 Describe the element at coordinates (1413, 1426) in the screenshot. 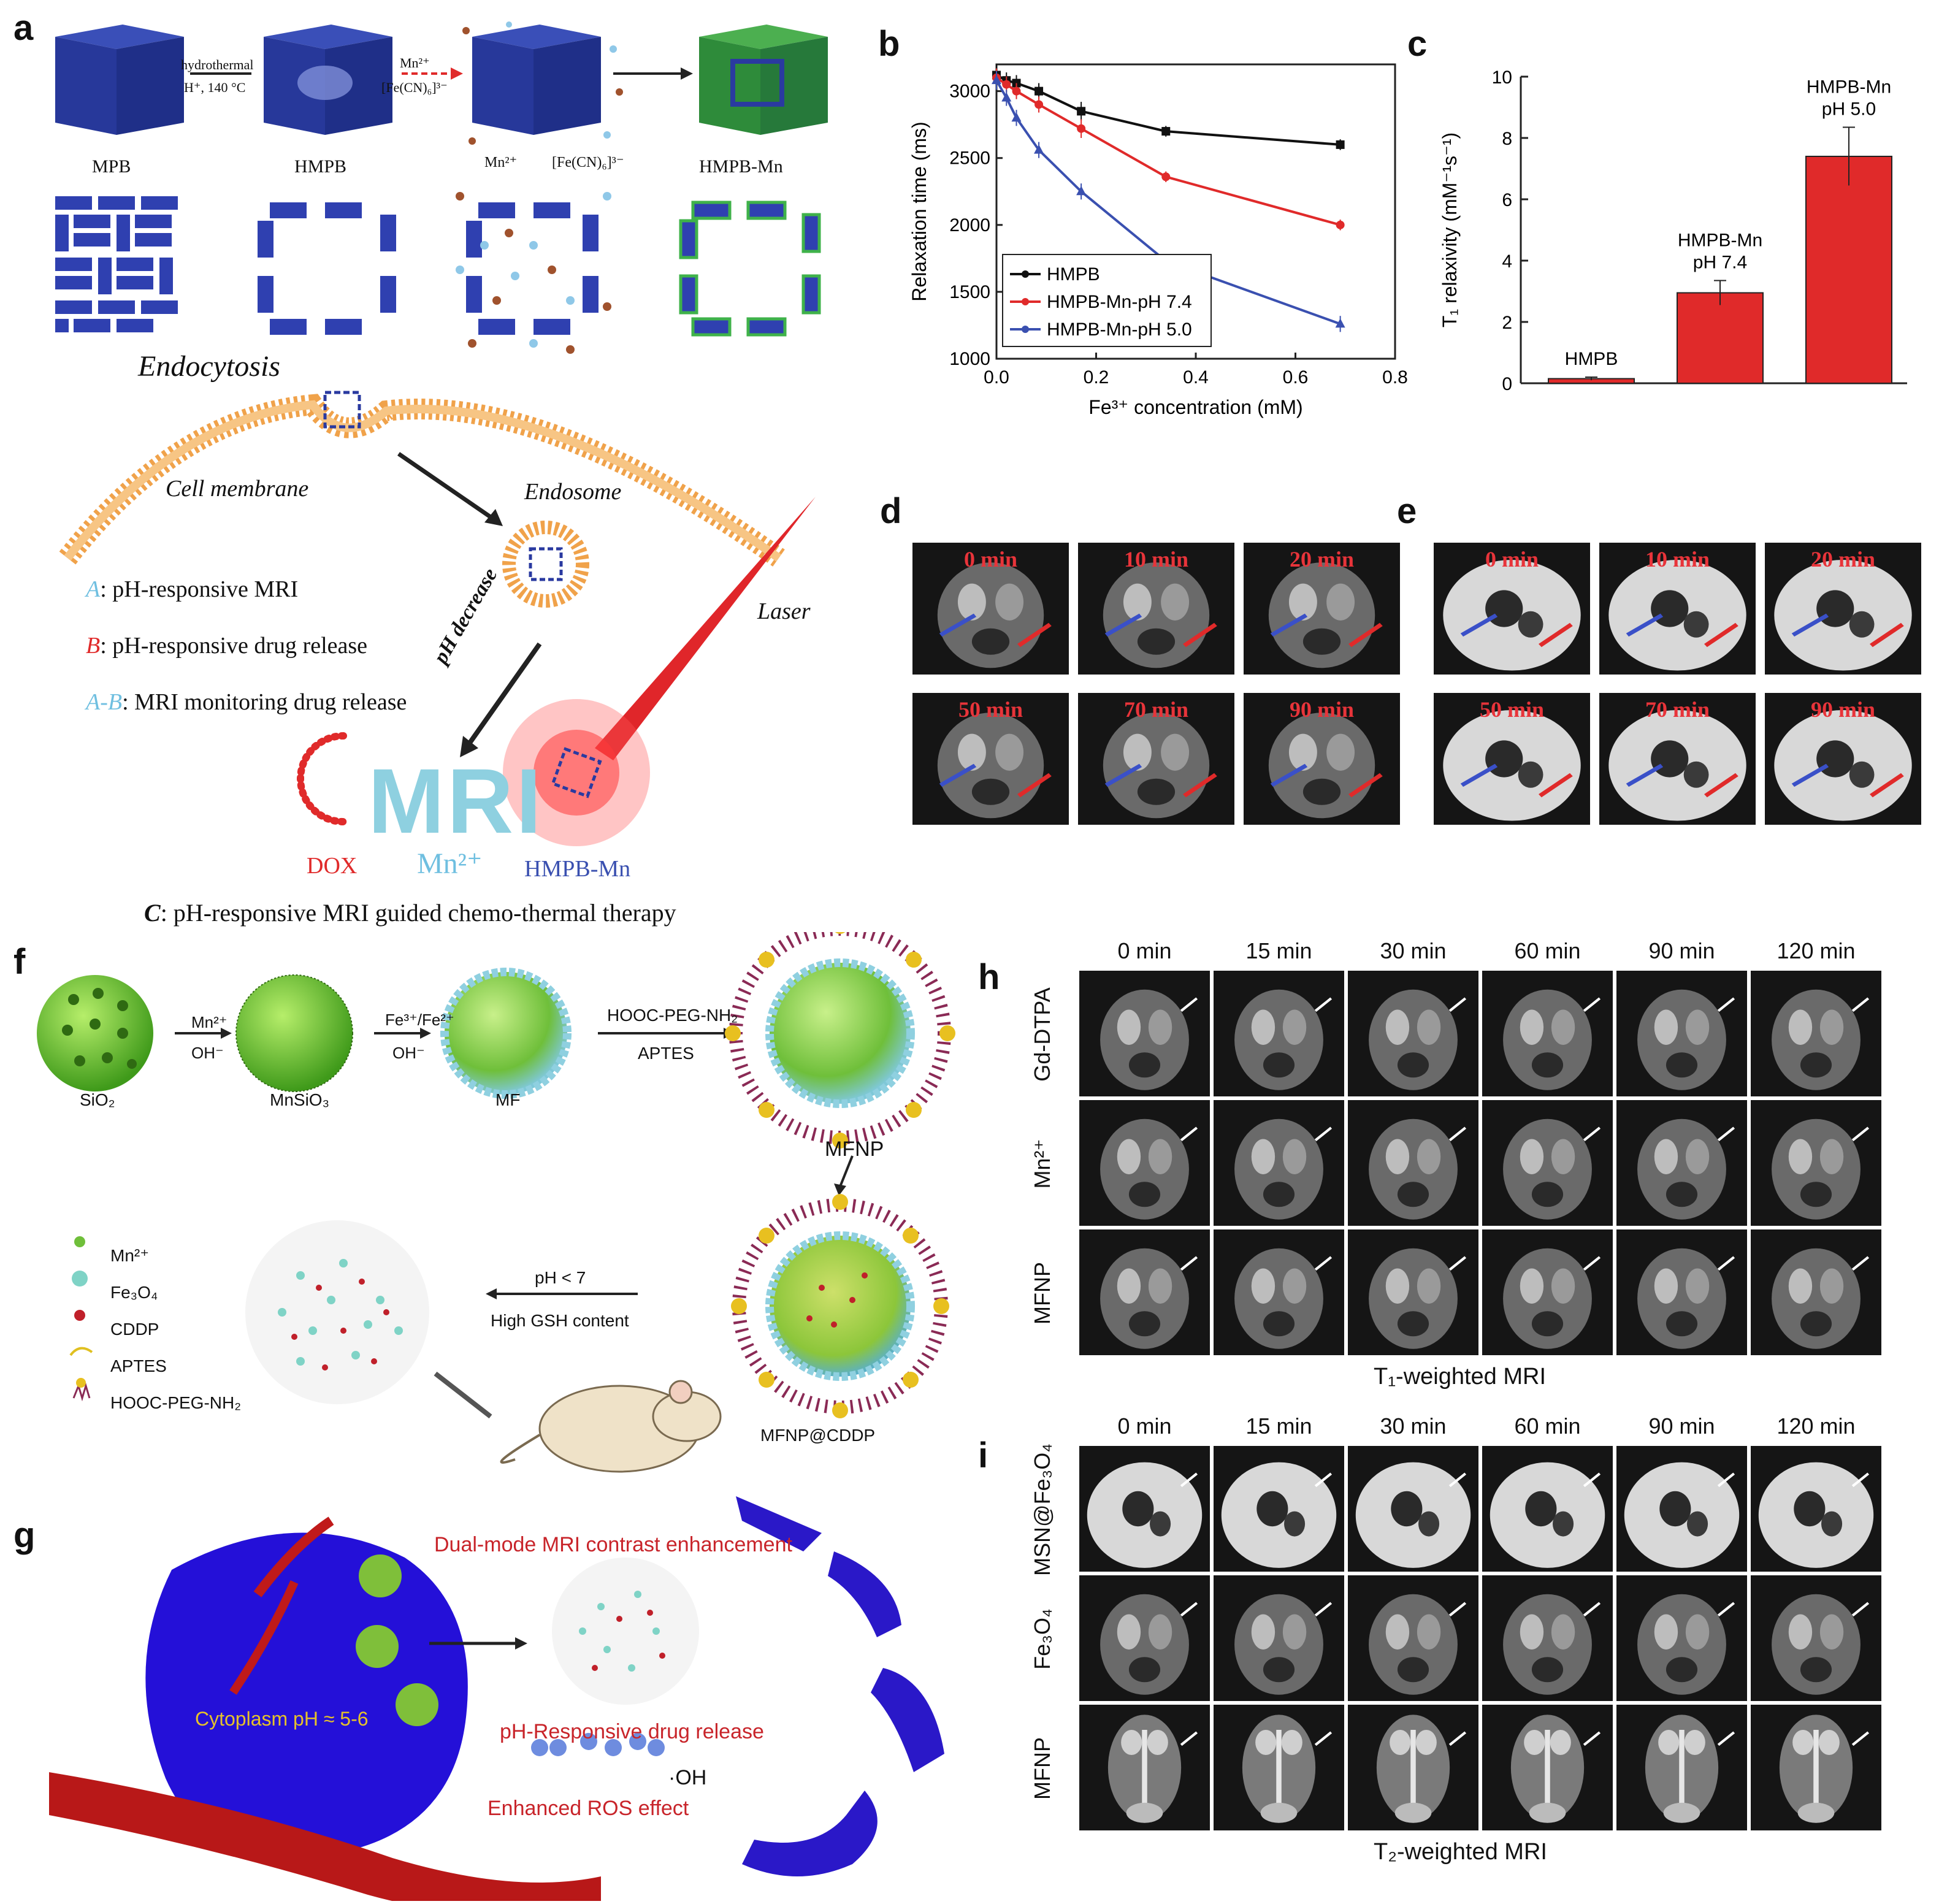

I see `timepoint-header: 30 min` at that location.